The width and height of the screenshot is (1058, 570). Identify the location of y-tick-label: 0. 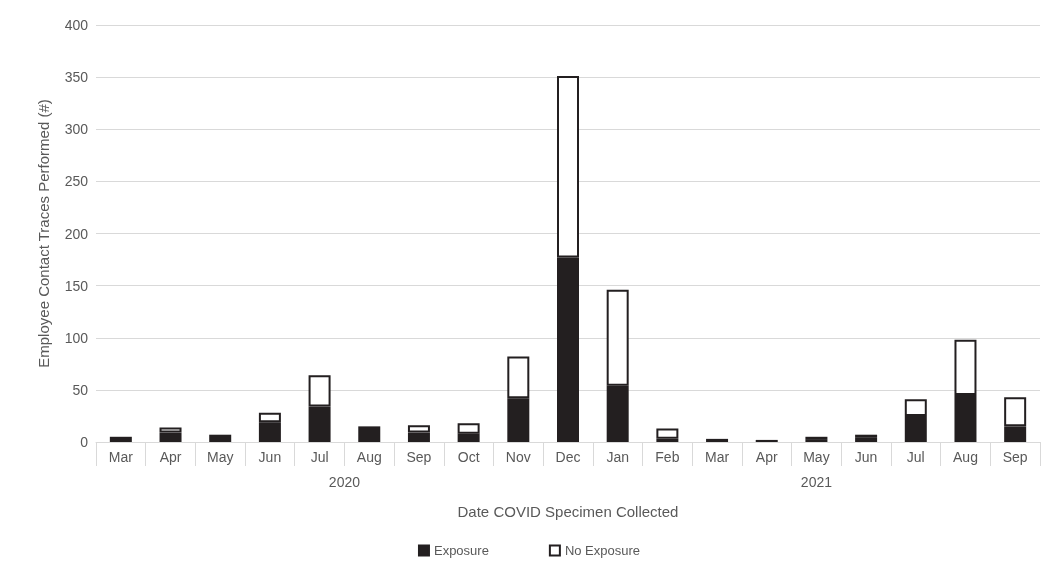
(84, 442).